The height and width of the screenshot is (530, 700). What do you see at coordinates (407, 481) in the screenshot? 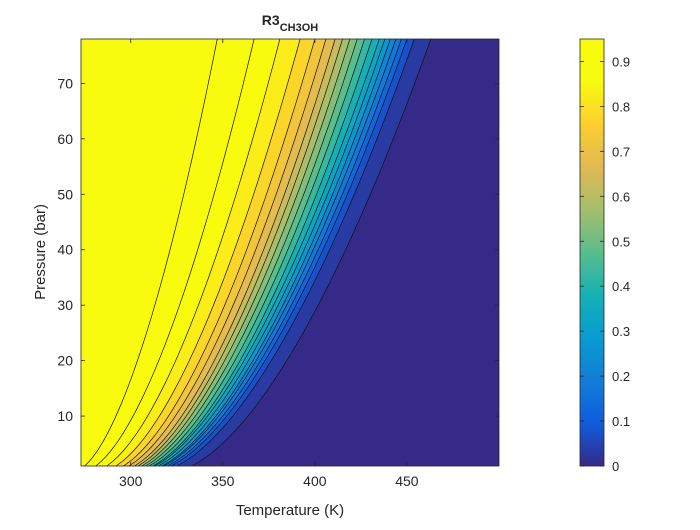
I see `x-tick-label: 450` at bounding box center [407, 481].